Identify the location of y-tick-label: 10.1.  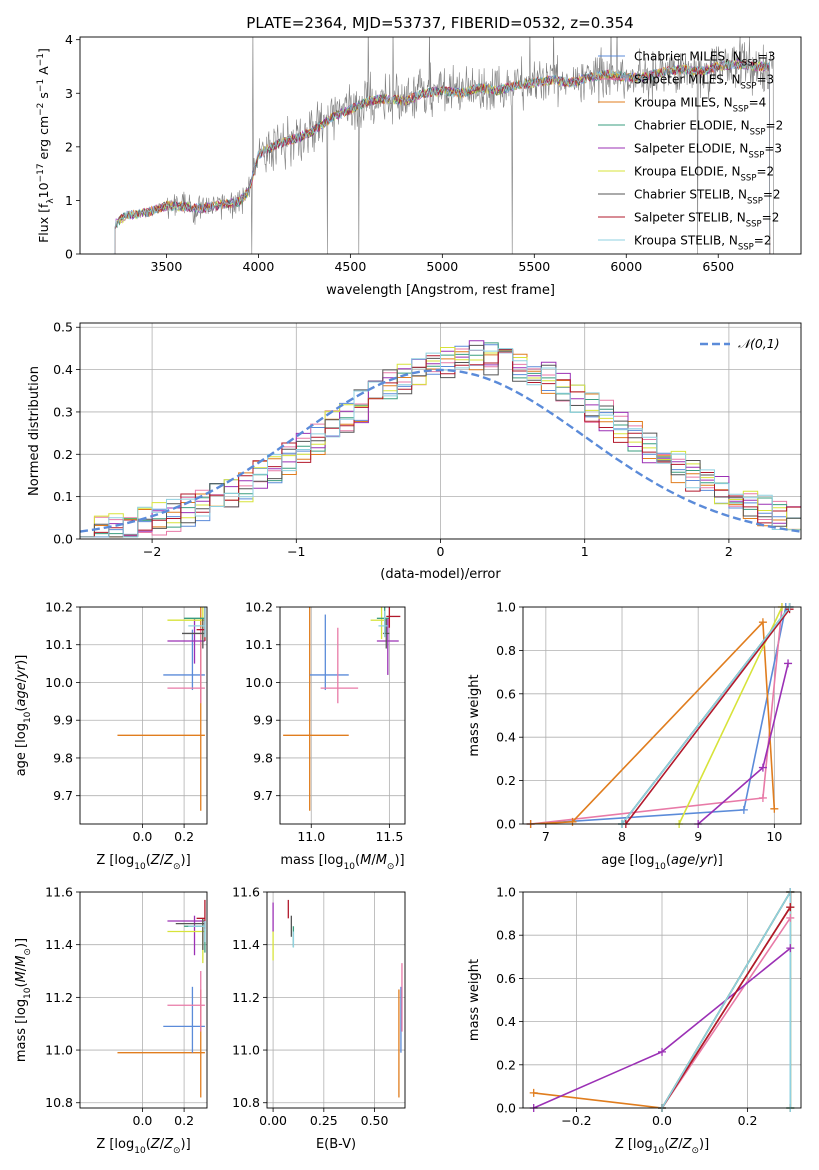
(59, 644).